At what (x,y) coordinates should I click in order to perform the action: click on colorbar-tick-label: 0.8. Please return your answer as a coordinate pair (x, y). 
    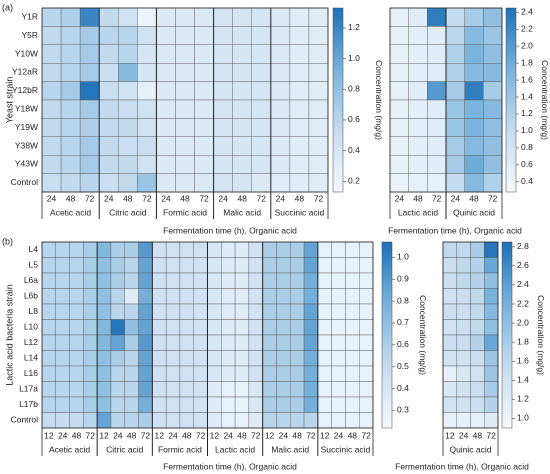
    Looking at the image, I should click on (354, 89).